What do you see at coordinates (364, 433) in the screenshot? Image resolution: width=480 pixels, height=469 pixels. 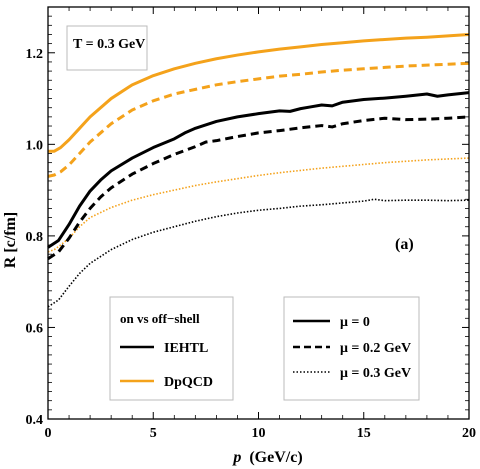 I see `x-tick-label: 15` at bounding box center [364, 433].